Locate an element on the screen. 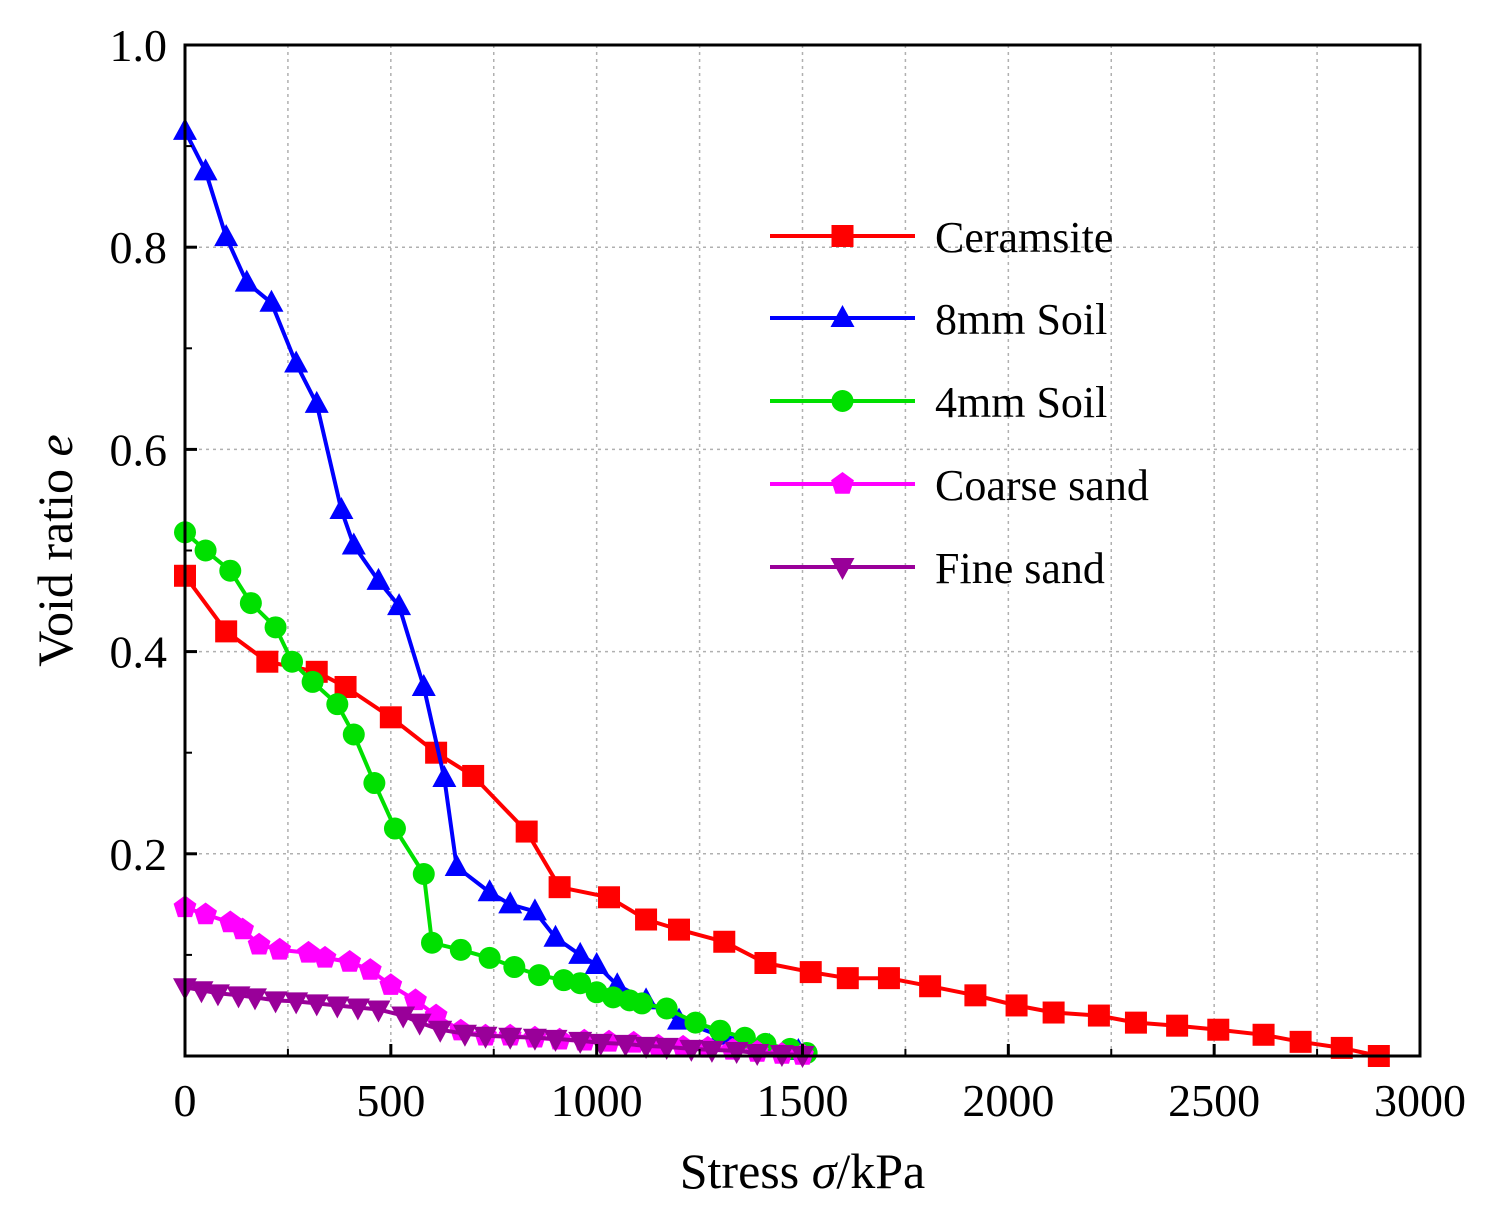 The height and width of the screenshot is (1213, 1497). x-axis-title-symbol: σ is located at coordinates (825, 1171).